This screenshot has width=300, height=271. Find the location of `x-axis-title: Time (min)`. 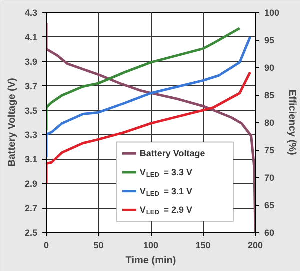

x-axis-title: Time (min) is located at coordinates (151, 261).